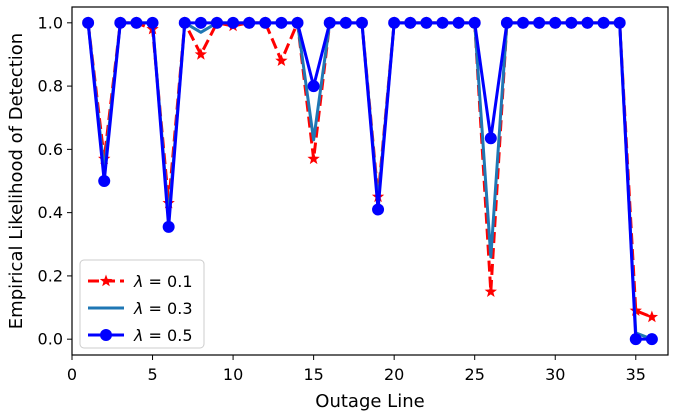 This screenshot has height=418, width=676. I want to click on x-tick-label: 0, so click(72, 374).